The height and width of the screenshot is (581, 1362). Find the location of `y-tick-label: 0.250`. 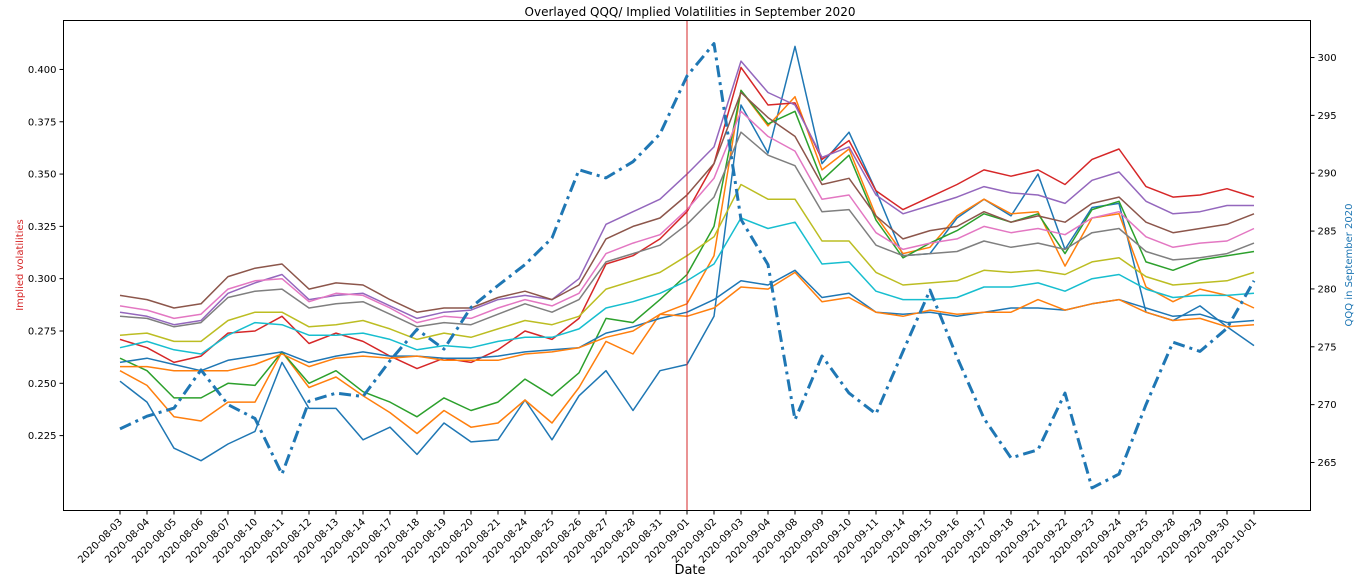

y-tick-label: 0.250 is located at coordinates (42, 384).